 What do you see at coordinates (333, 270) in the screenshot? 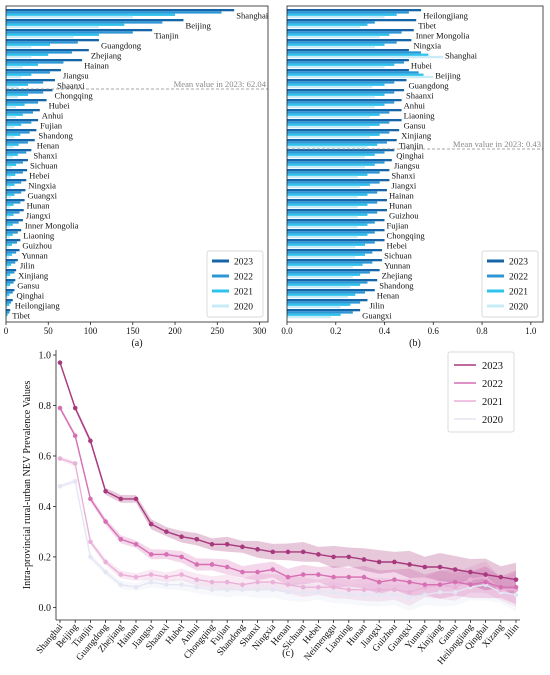
I see `bar-2023-zhejiang` at bounding box center [333, 270].